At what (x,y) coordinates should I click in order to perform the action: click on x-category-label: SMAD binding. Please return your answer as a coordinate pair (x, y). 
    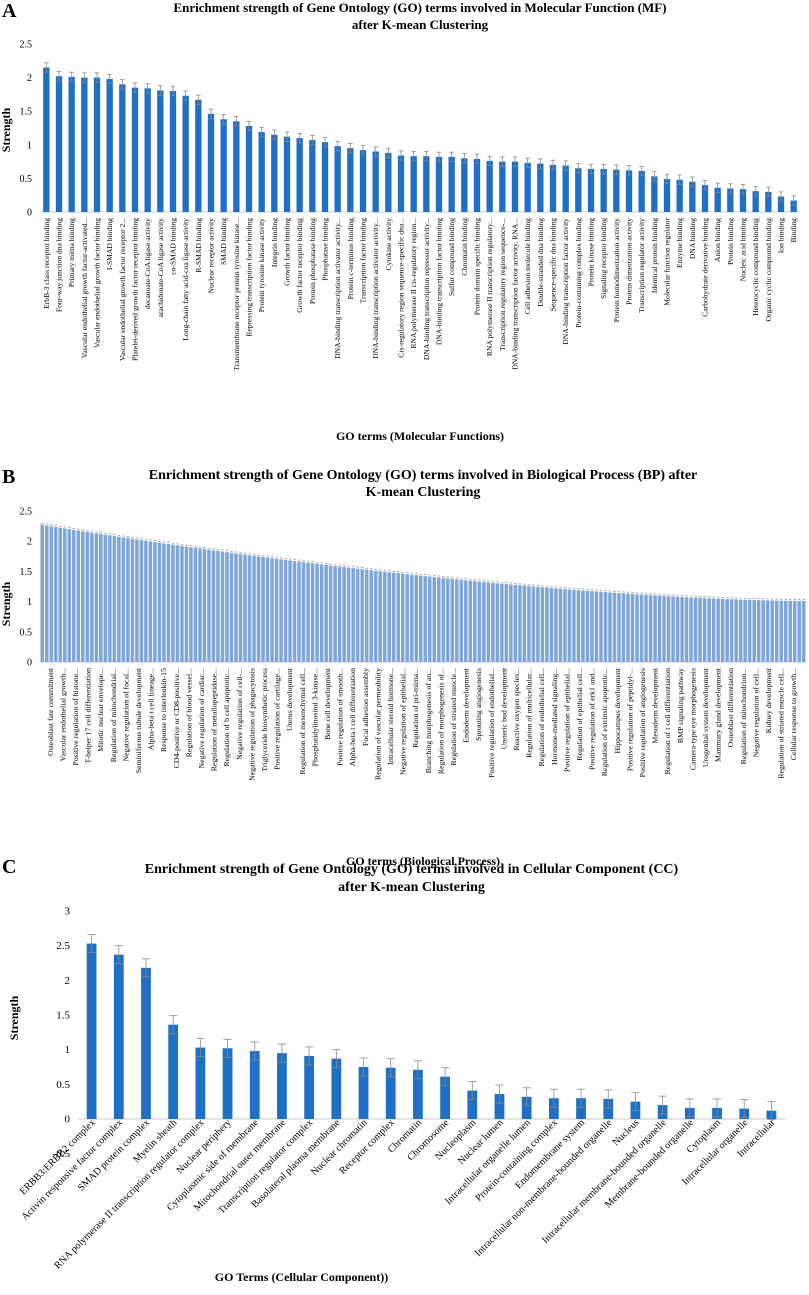
    Looking at the image, I should click on (223, 241).